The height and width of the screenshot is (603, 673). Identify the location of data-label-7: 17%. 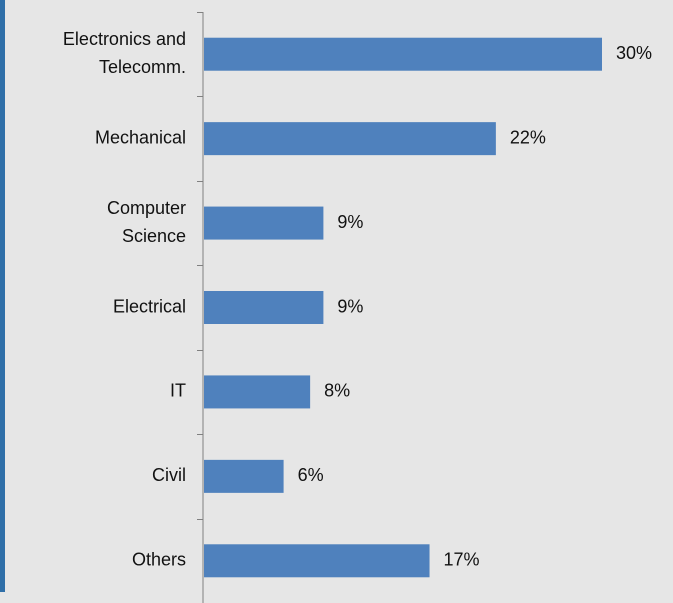
(462, 560).